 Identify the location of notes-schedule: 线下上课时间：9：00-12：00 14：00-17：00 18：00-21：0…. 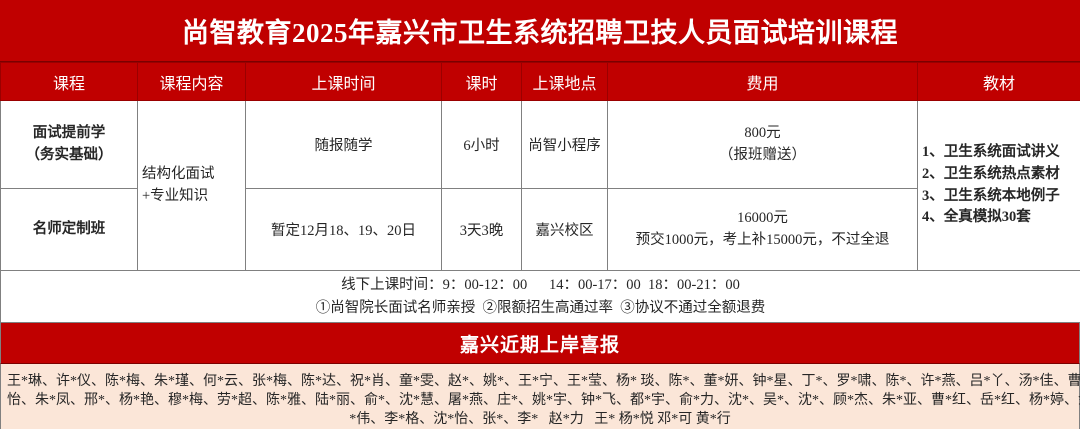
(540, 285).